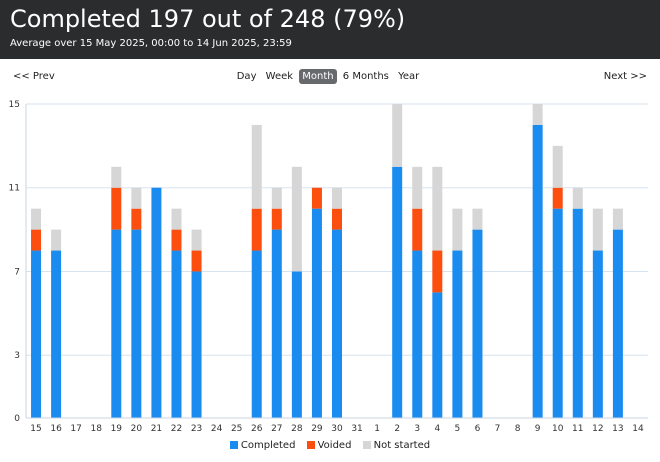  What do you see at coordinates (334, 445) in the screenshot?
I see `legend-label-voided: Voided` at bounding box center [334, 445].